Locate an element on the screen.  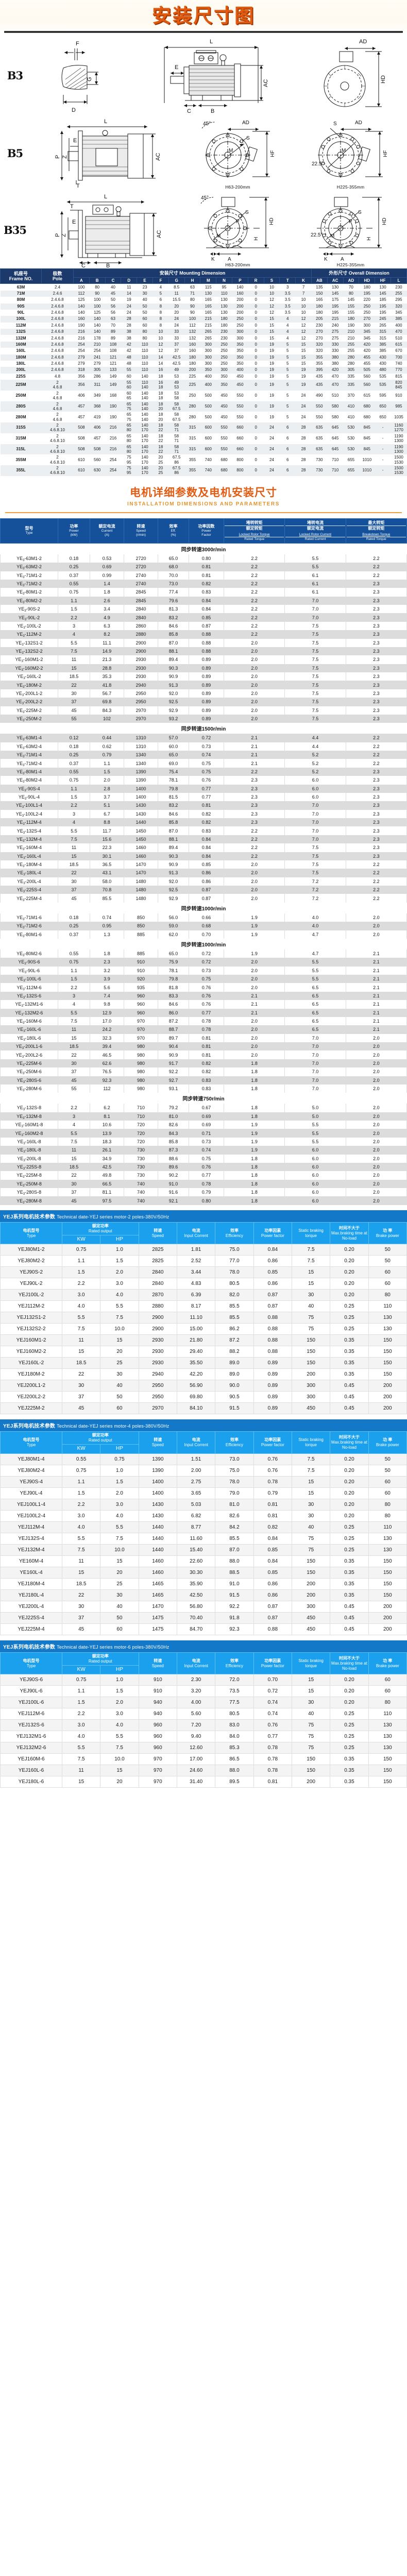
cell-G: 49 53 is located at coordinates (176, 385).